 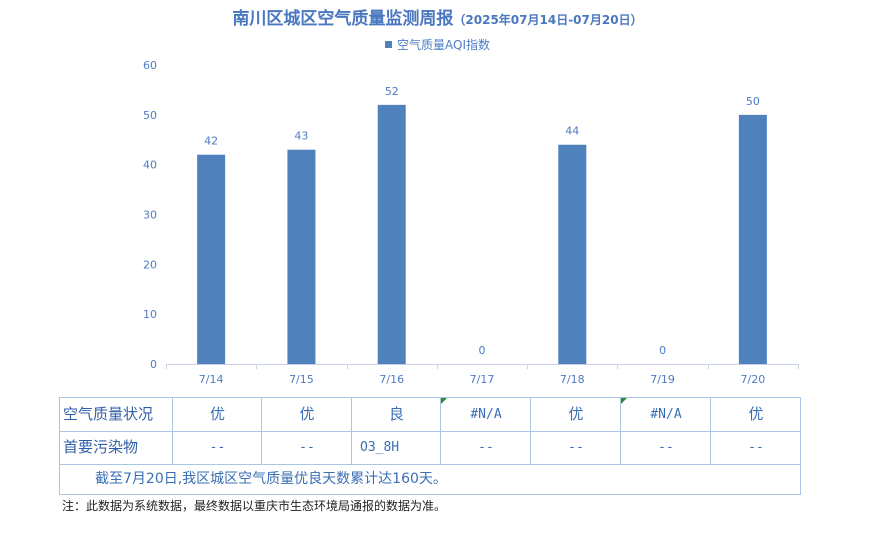 What do you see at coordinates (153, 364) in the screenshot?
I see `y-tick-label: 0` at bounding box center [153, 364].